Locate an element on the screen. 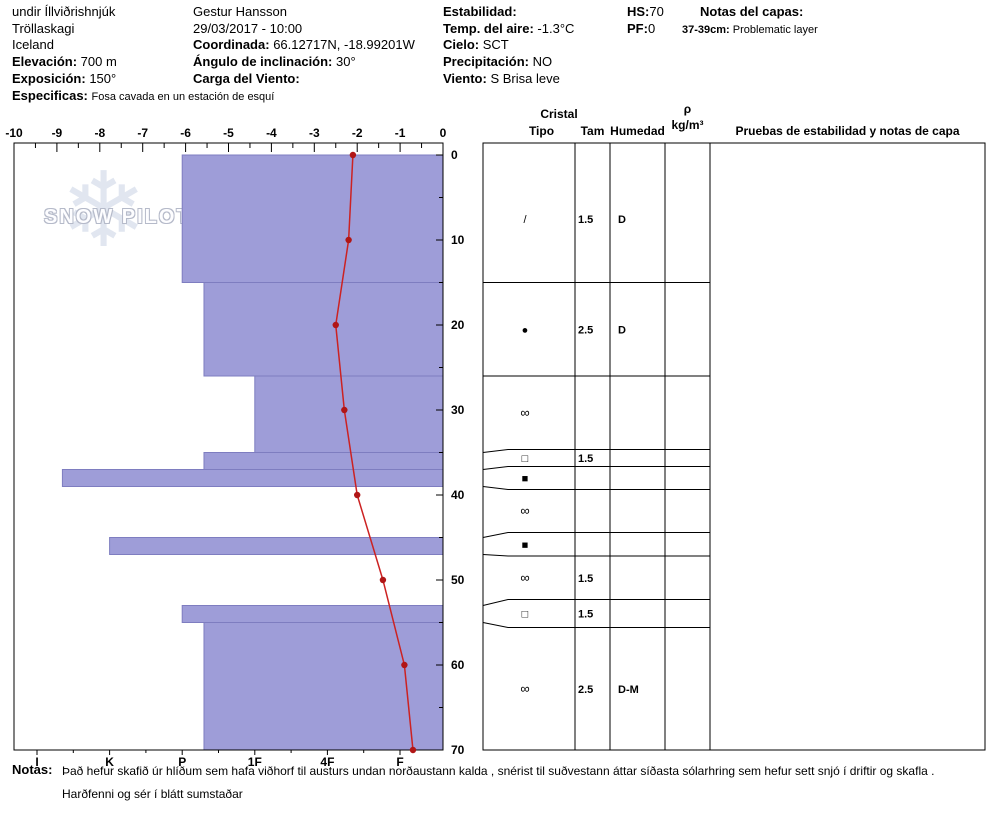 This screenshot has height=840, width=994. slope-angle-row: Ángulo de inclinación: 30° is located at coordinates (274, 62).